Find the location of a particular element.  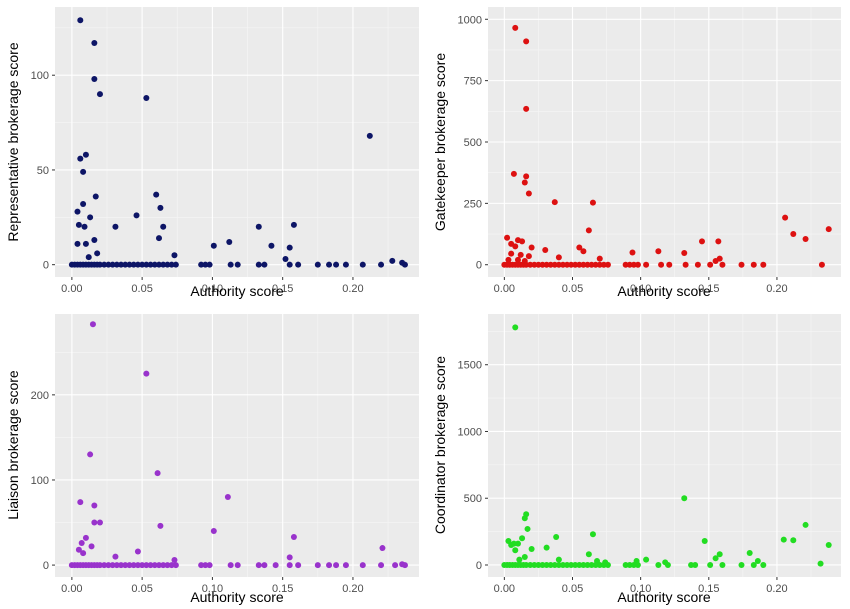

y-tick-label: 500 is located at coordinates (473, 143).